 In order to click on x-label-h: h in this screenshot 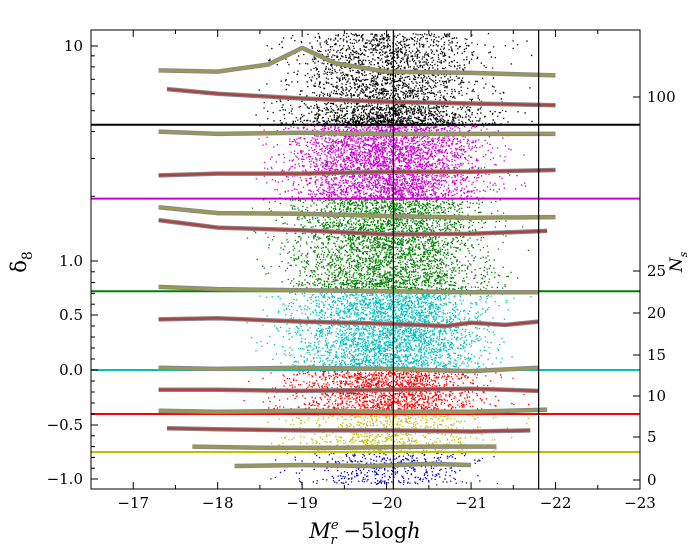, I will do `click(414, 531)`.